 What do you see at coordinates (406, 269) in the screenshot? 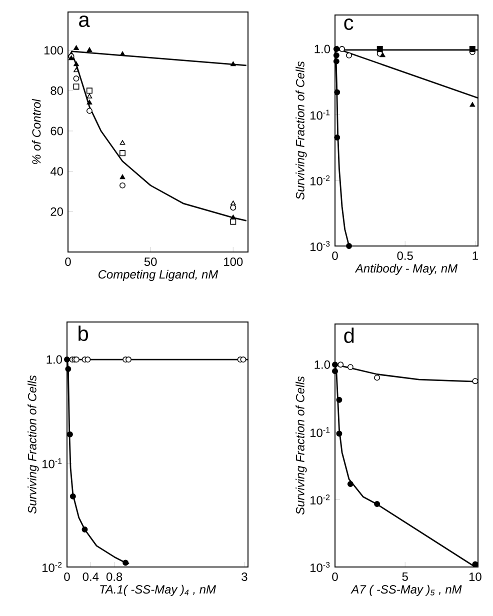
I see `x-axis-title: Antibody - May, nM` at bounding box center [406, 269].